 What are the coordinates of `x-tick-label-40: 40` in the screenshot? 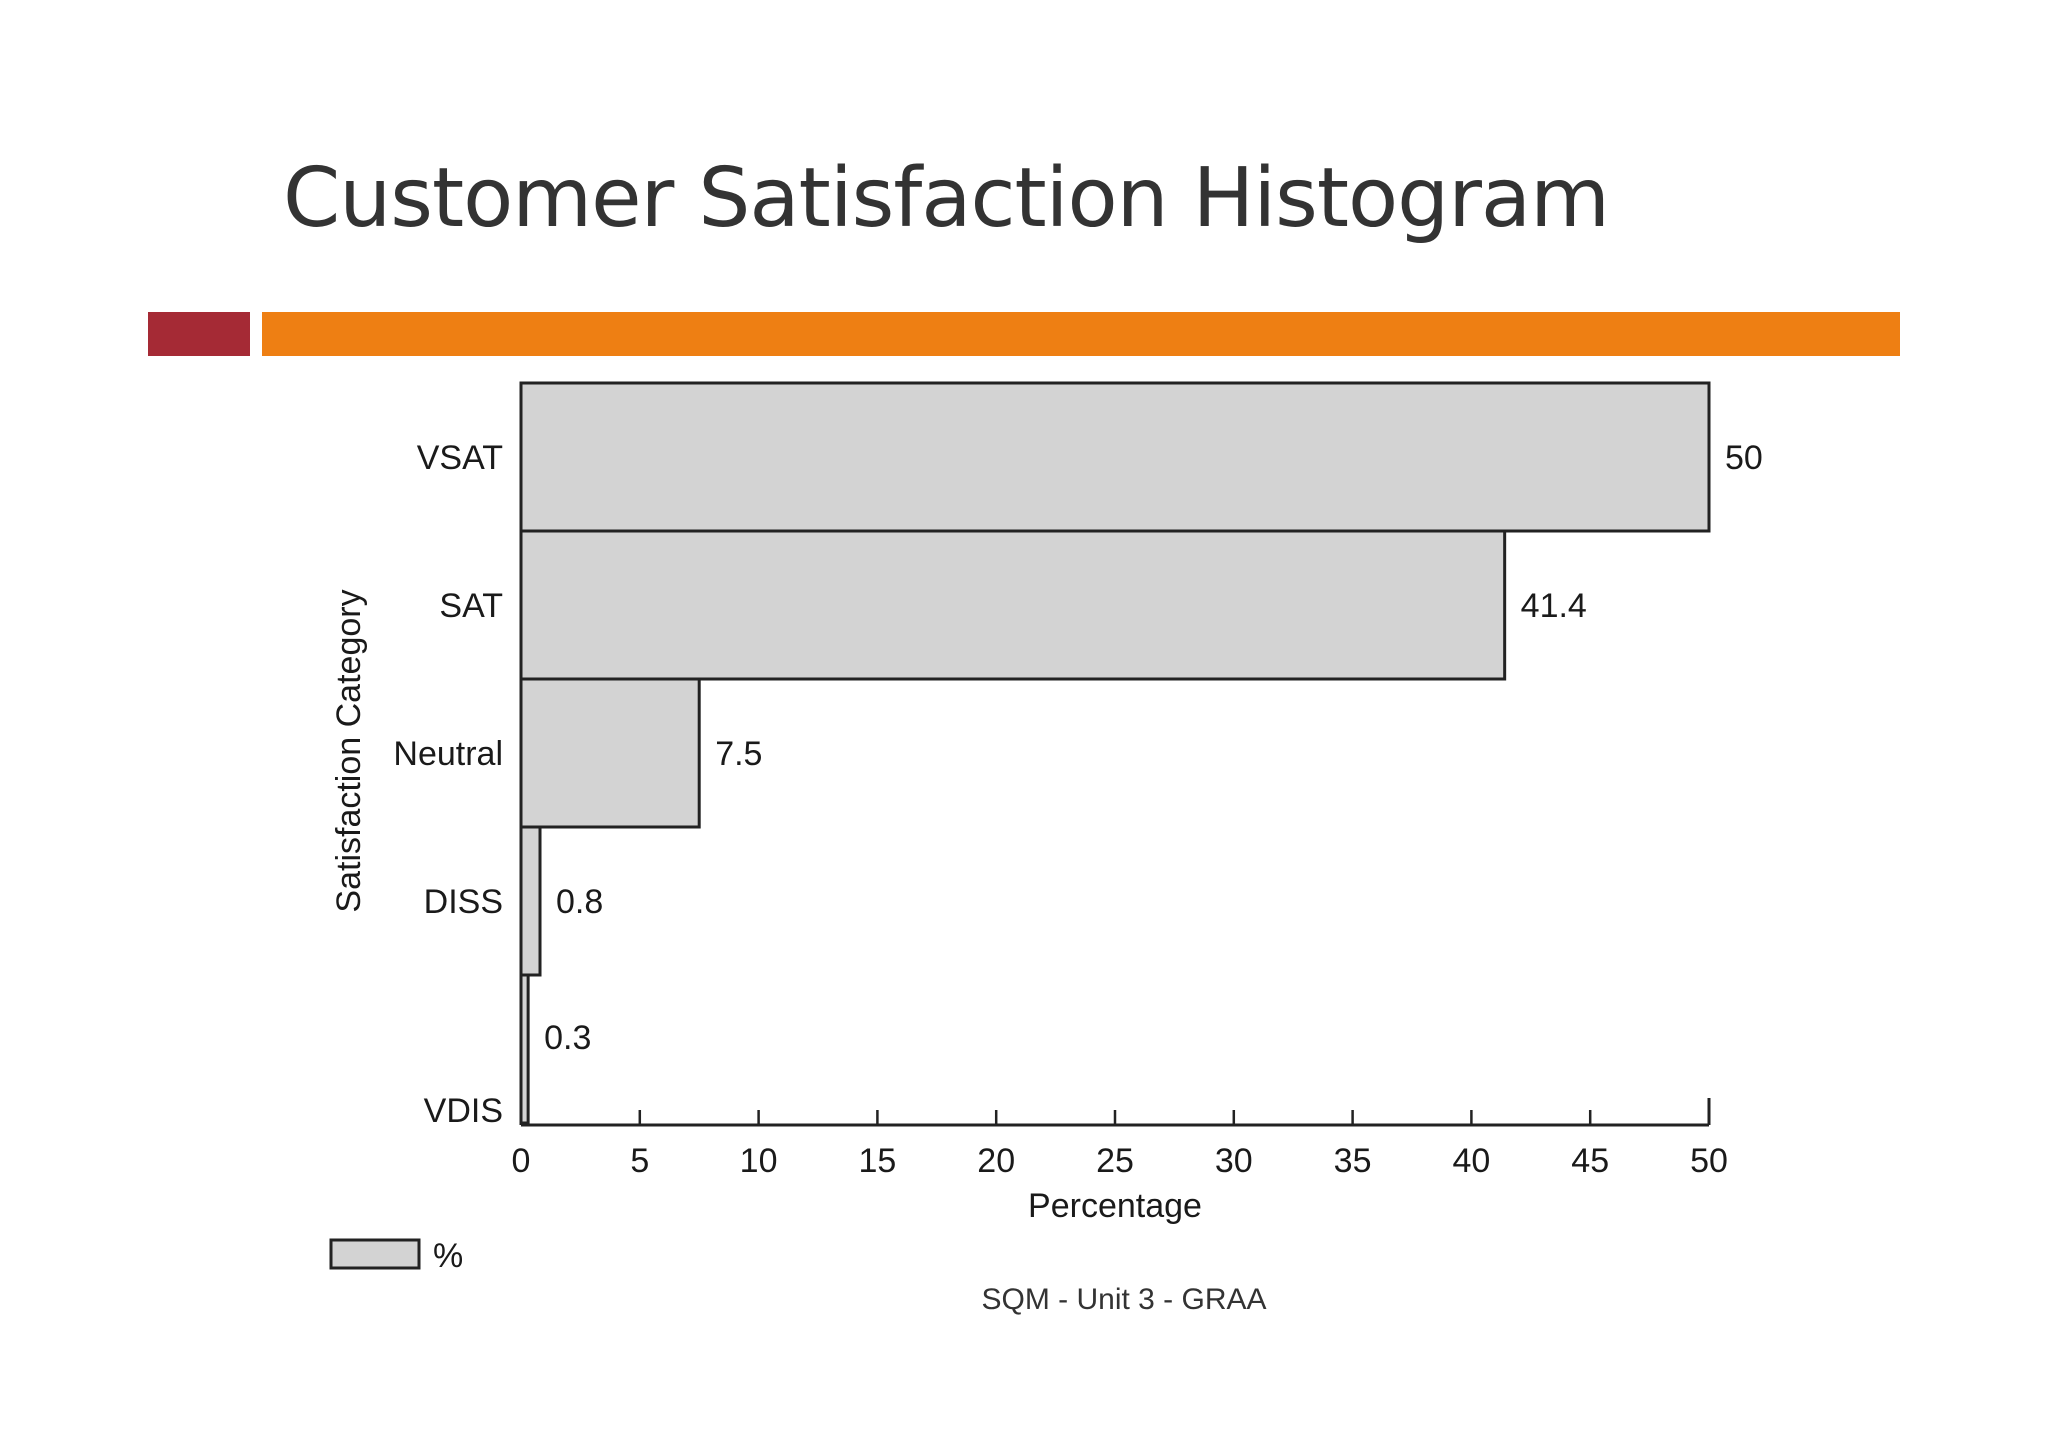 It's located at (1471, 1161).